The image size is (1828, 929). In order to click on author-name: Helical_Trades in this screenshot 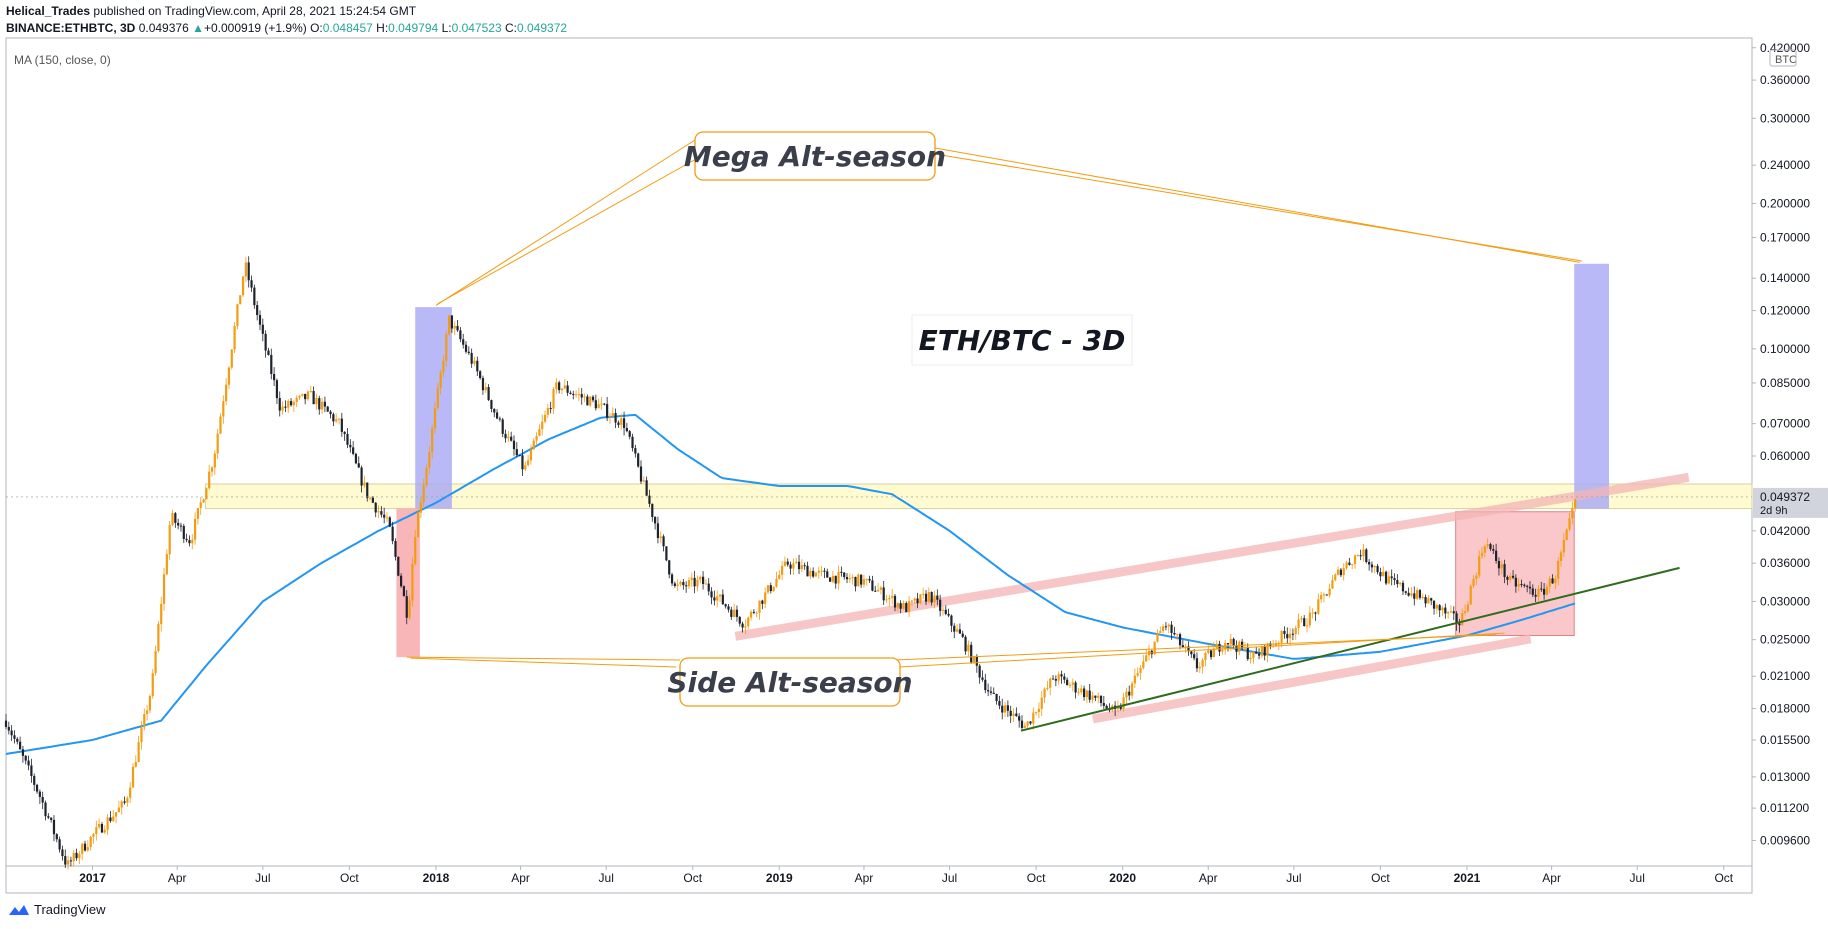, I will do `click(48, 11)`.